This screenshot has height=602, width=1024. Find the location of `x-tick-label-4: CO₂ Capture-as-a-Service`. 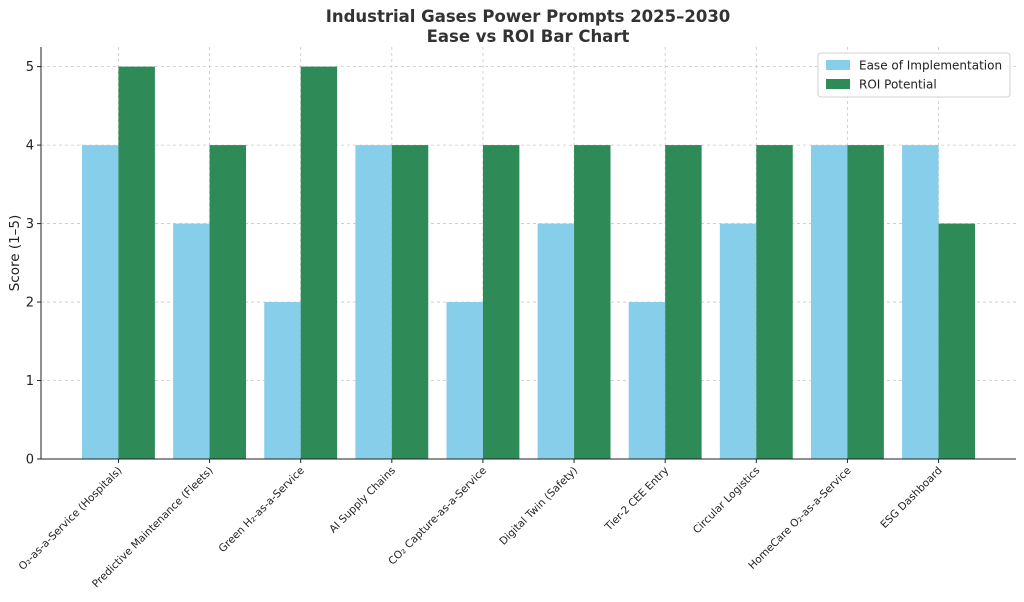

x-tick-label-4: CO₂ Capture-as-a-Service is located at coordinates (437, 516).